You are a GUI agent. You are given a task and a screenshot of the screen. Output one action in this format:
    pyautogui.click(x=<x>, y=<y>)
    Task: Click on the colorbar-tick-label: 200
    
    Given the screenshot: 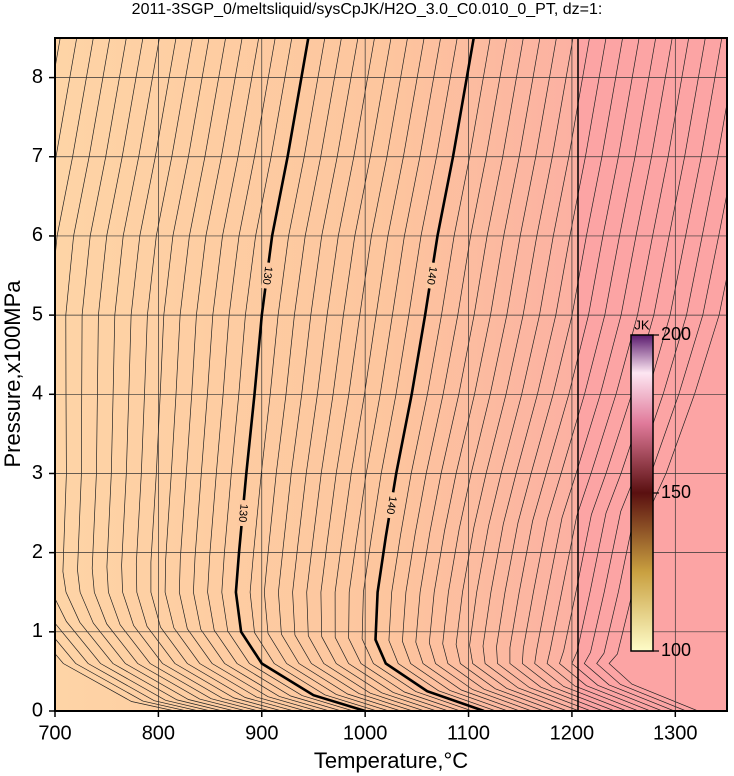 What is the action you would take?
    pyautogui.click(x=676, y=334)
    